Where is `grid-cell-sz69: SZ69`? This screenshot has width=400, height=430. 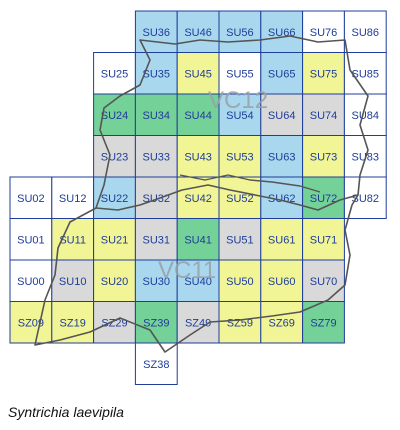 grid-cell-sz69: SZ69 is located at coordinates (282, 322).